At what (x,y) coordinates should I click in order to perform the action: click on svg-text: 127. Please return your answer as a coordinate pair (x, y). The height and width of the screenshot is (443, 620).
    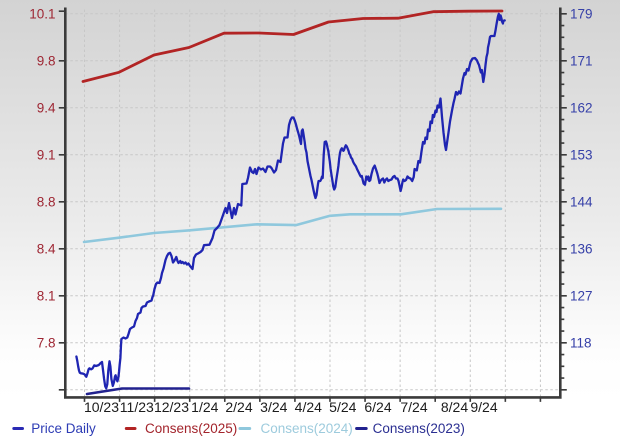
    Looking at the image, I should click on (581, 295).